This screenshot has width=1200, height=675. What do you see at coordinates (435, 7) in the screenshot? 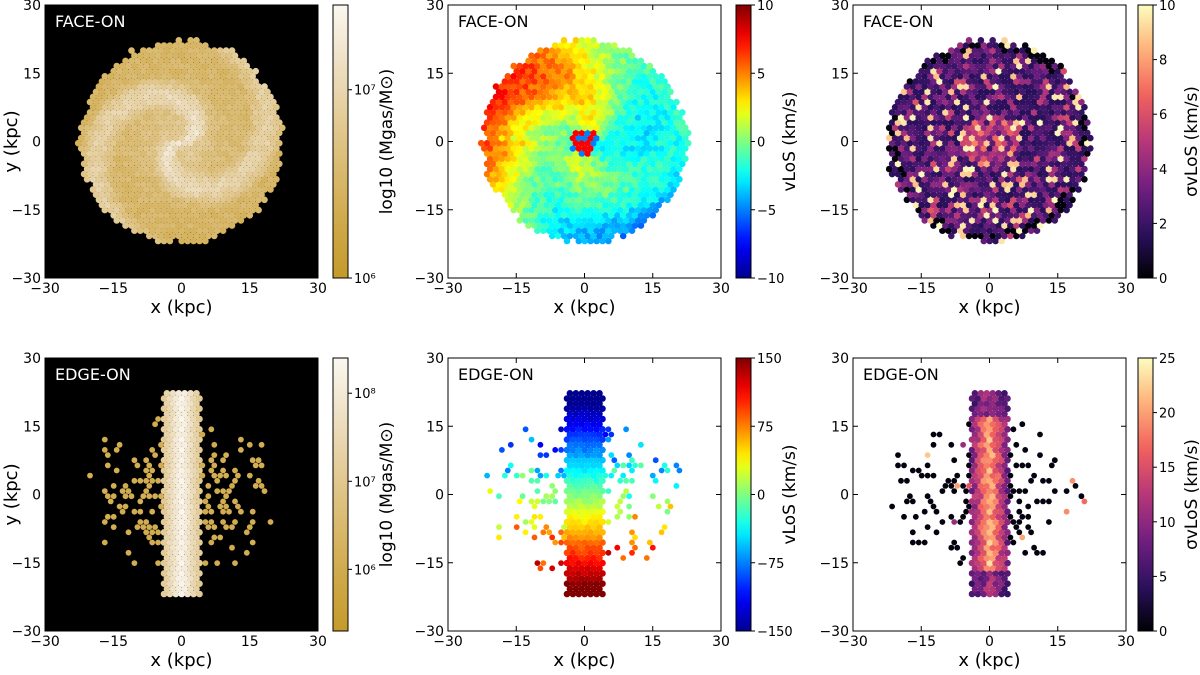
I see `y-tick-label: 30` at bounding box center [435, 7].